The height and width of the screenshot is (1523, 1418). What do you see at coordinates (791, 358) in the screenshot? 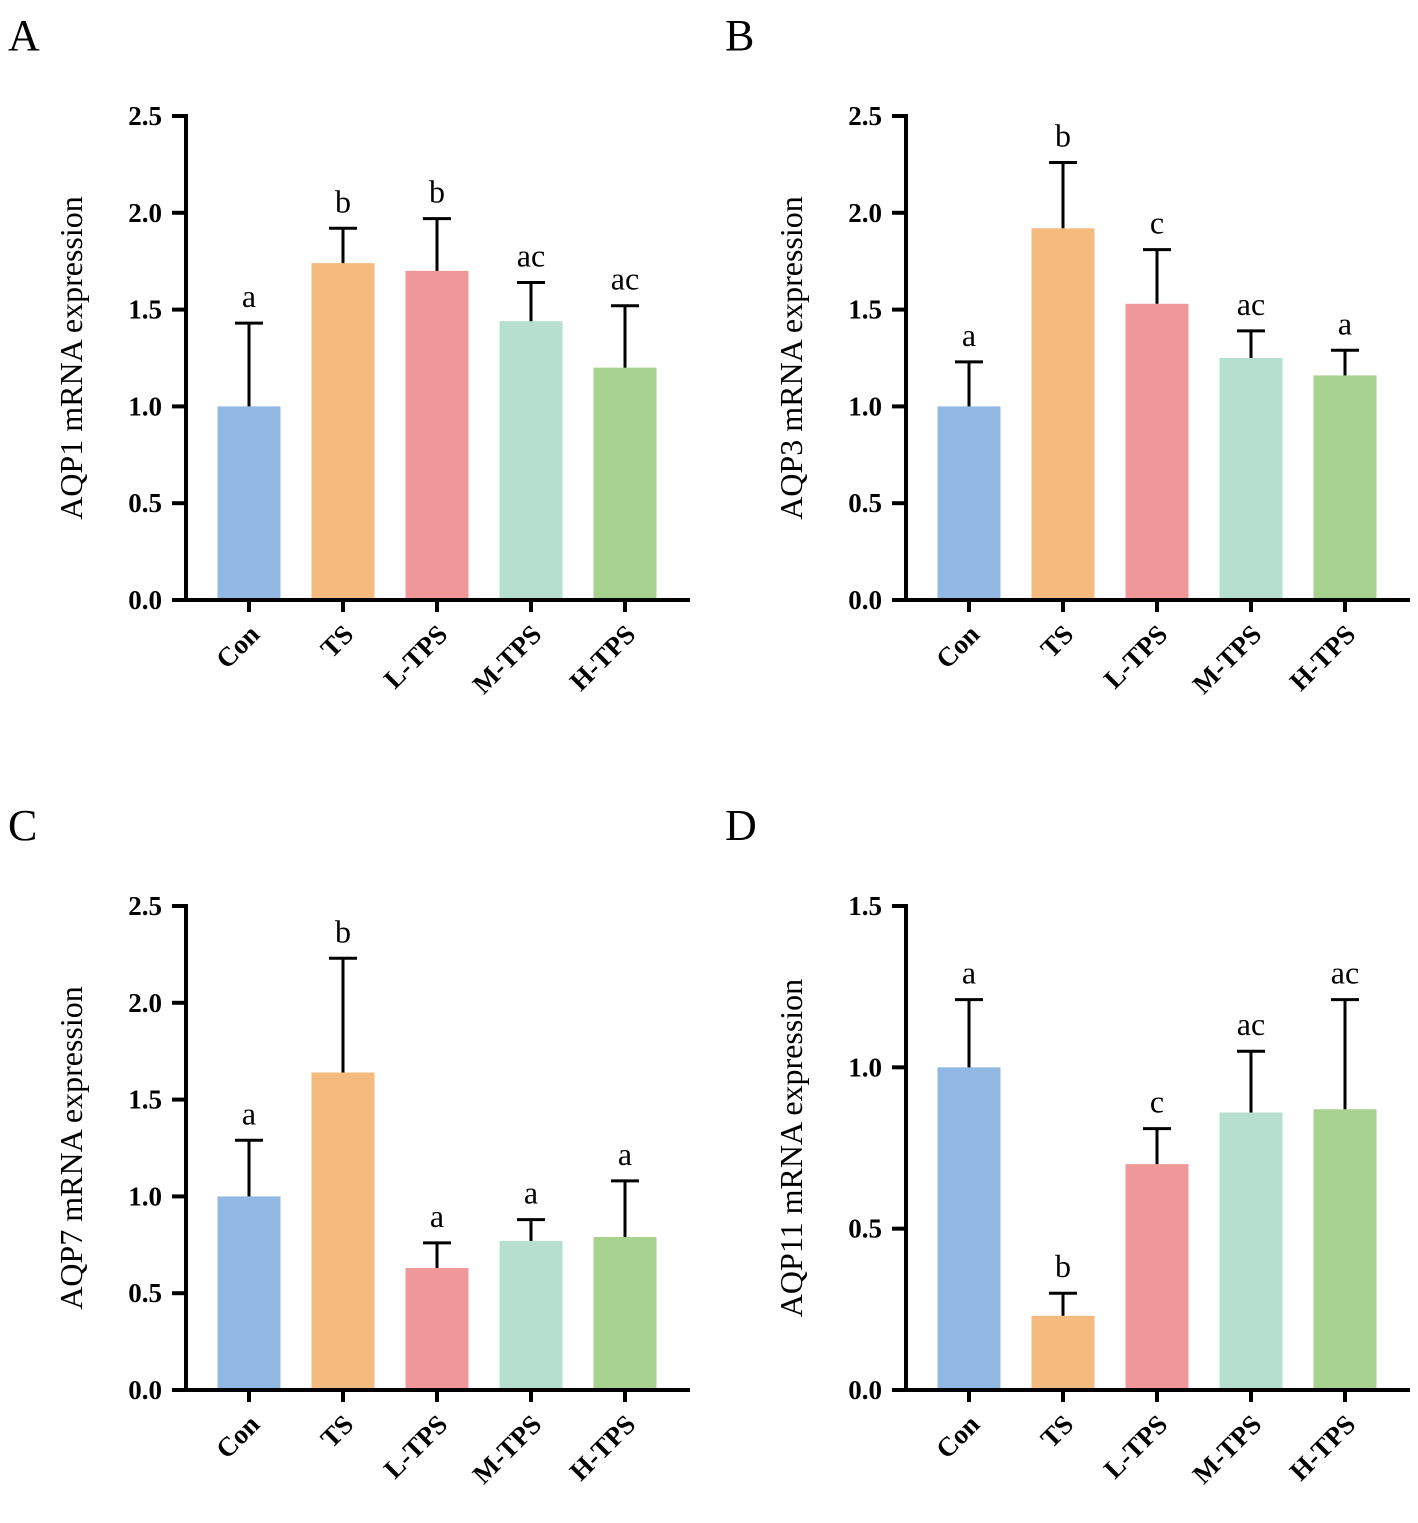
I see `y-axis-label: AQP3 mRNA expression` at bounding box center [791, 358].